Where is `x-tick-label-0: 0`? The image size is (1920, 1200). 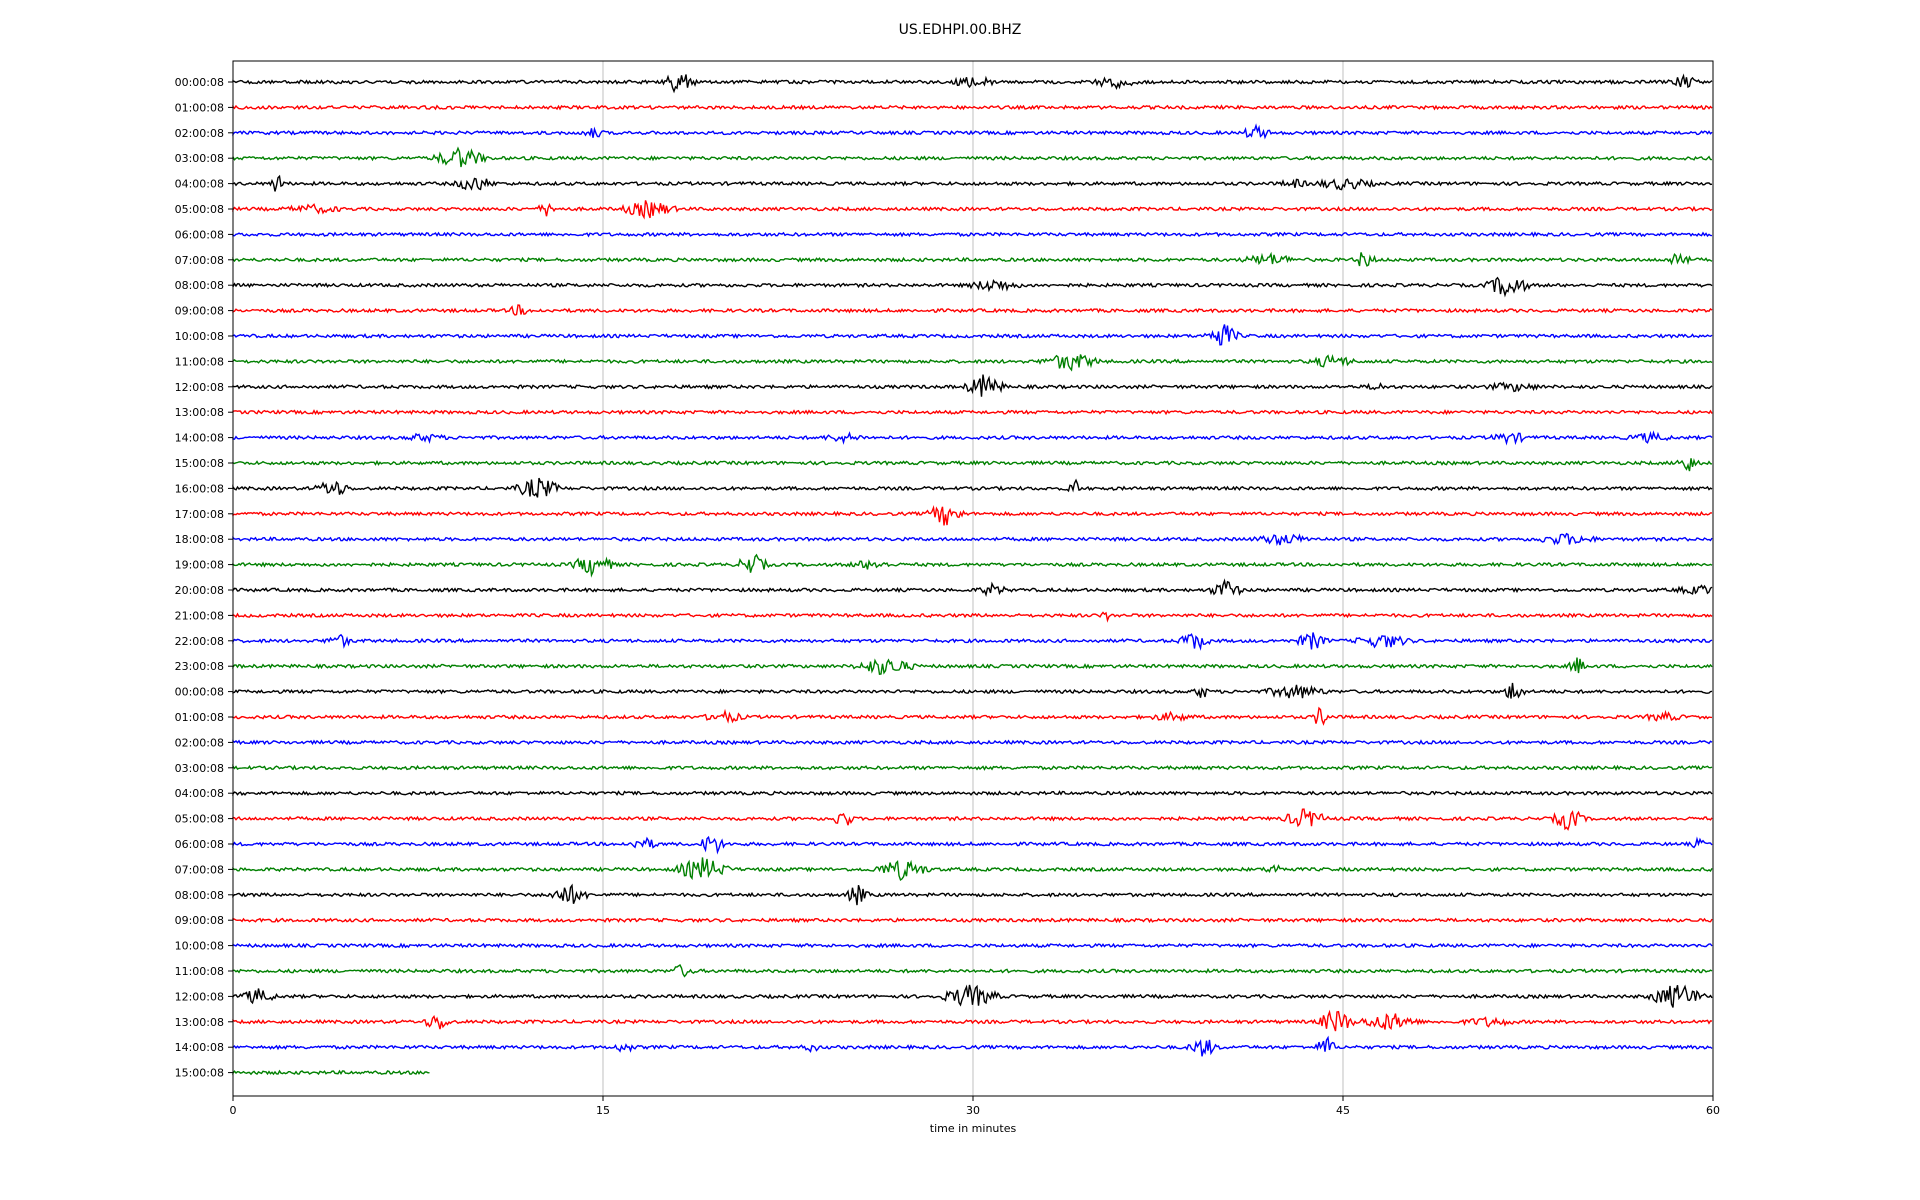 x-tick-label-0: 0 is located at coordinates (233, 1110).